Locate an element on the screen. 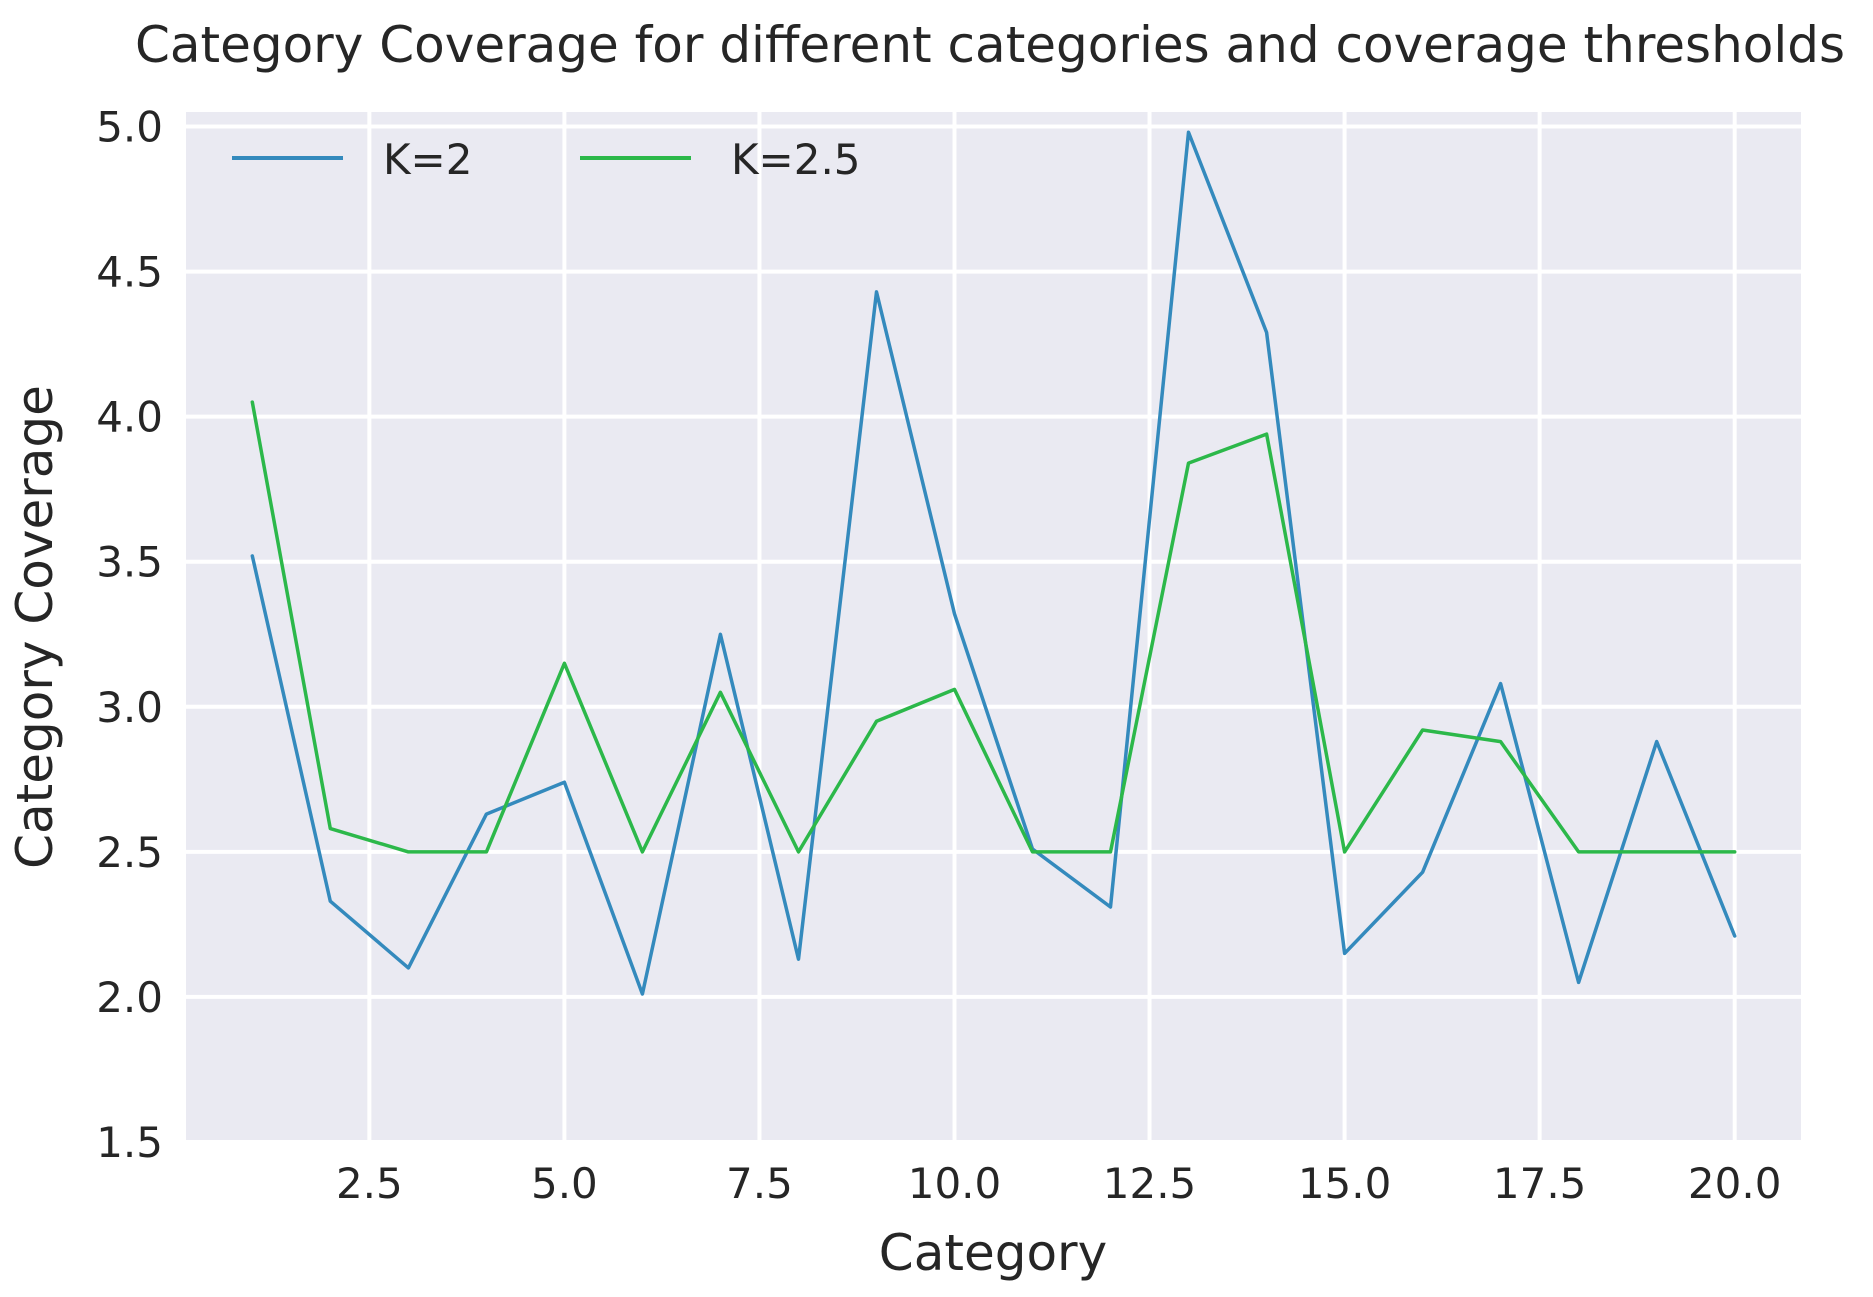  y-tick-label: 4.5 is located at coordinates (129, 272).